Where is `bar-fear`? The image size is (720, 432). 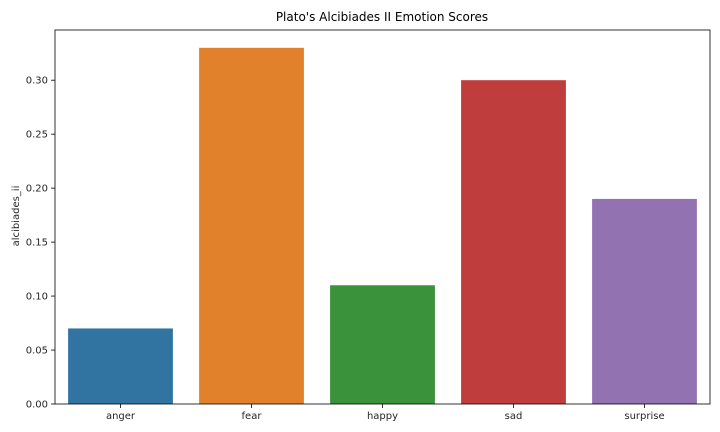 bar-fear is located at coordinates (251, 226).